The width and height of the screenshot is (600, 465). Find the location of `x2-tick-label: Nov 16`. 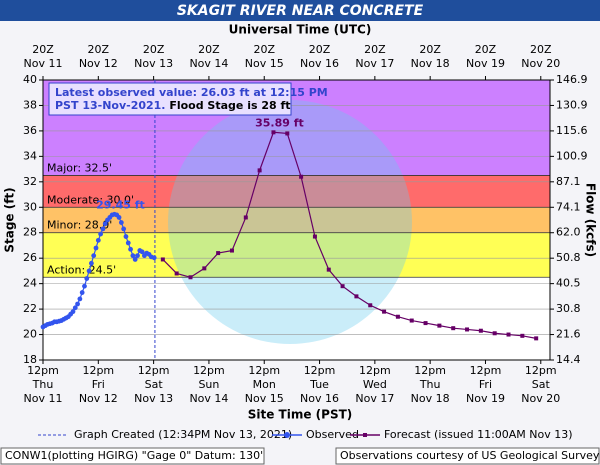

x2-tick-label: Nov 16 is located at coordinates (319, 63).